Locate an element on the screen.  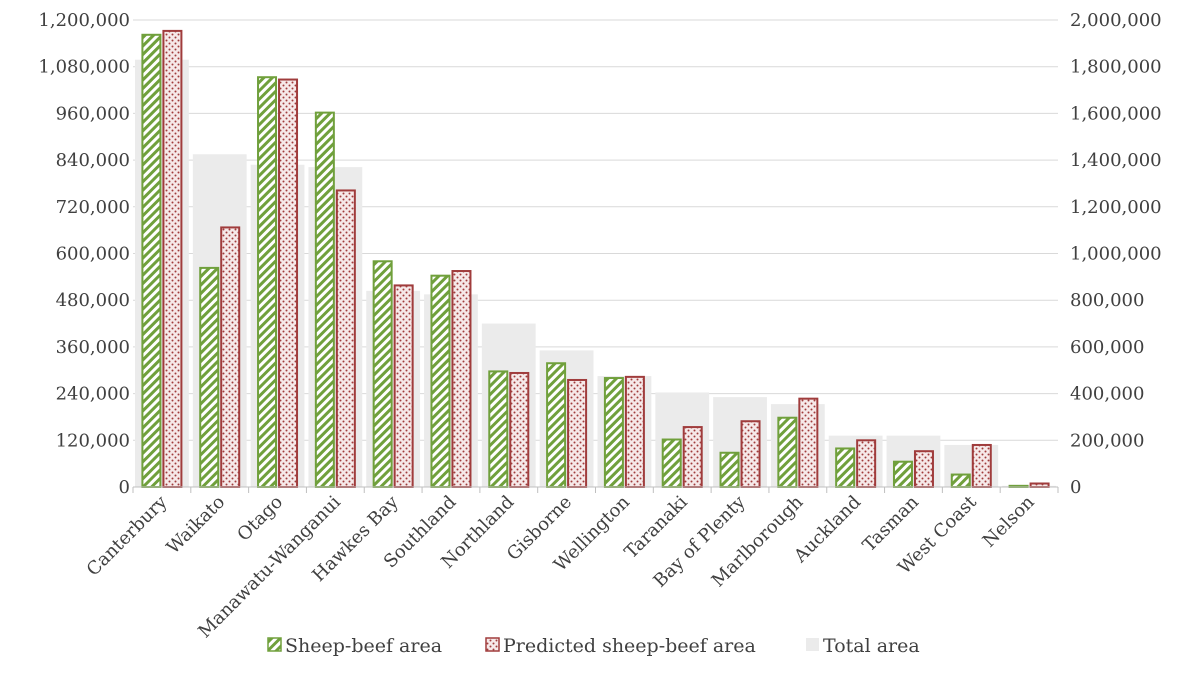
total-area-bar-nelson is located at coordinates (1029, 486).